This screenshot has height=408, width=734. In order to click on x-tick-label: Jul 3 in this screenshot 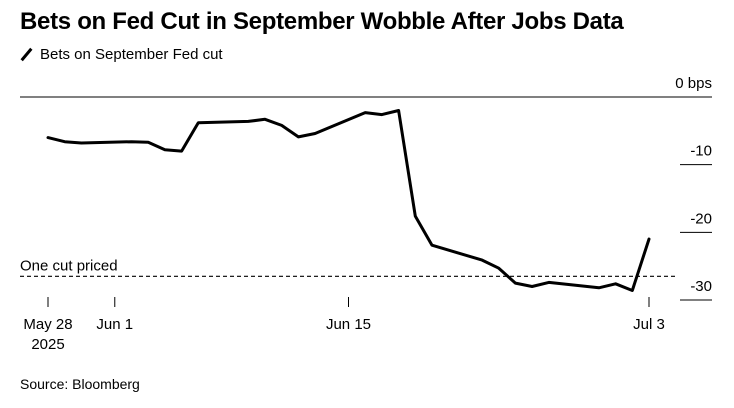, I will do `click(649, 324)`.